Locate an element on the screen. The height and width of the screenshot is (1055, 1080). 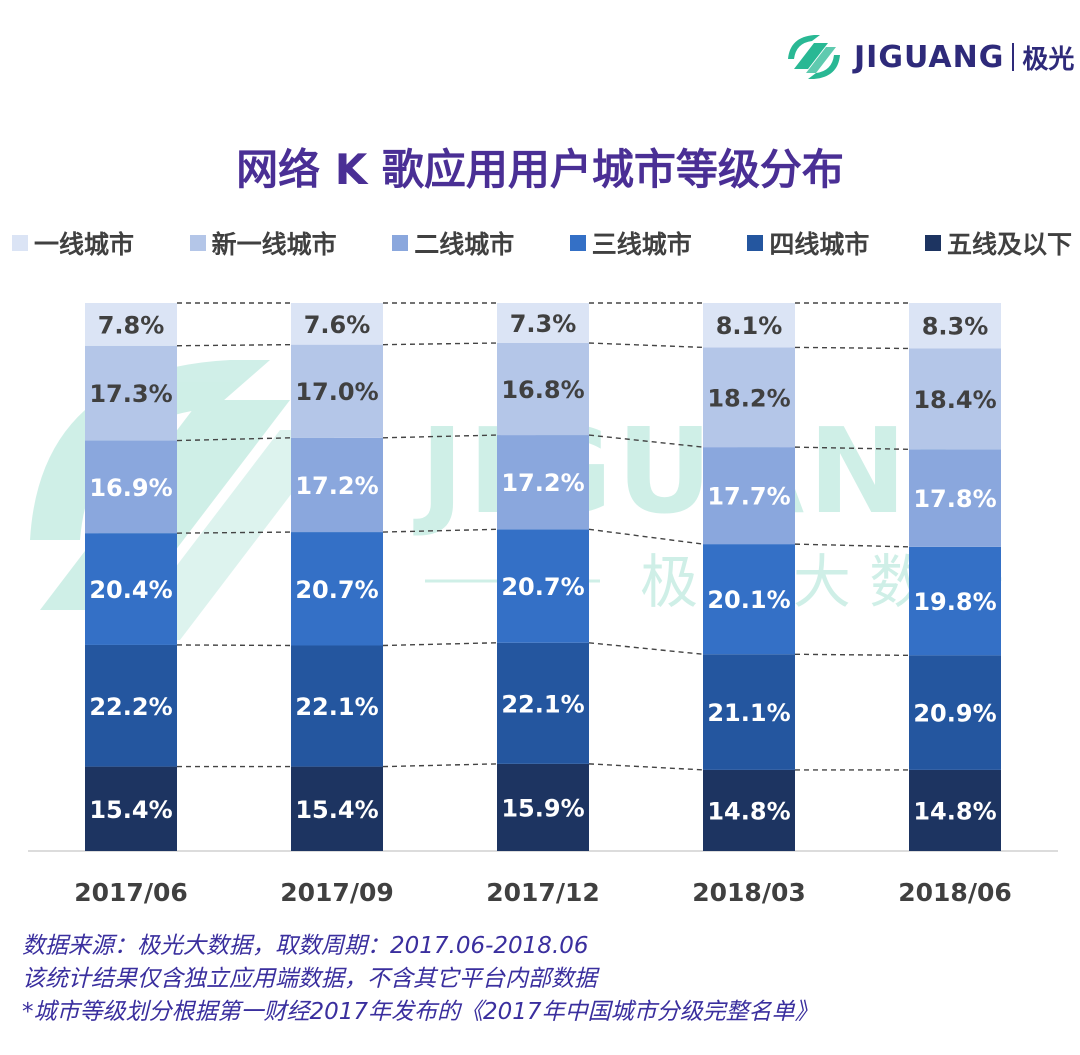
jiguang-logo-icon is located at coordinates (814, 57).